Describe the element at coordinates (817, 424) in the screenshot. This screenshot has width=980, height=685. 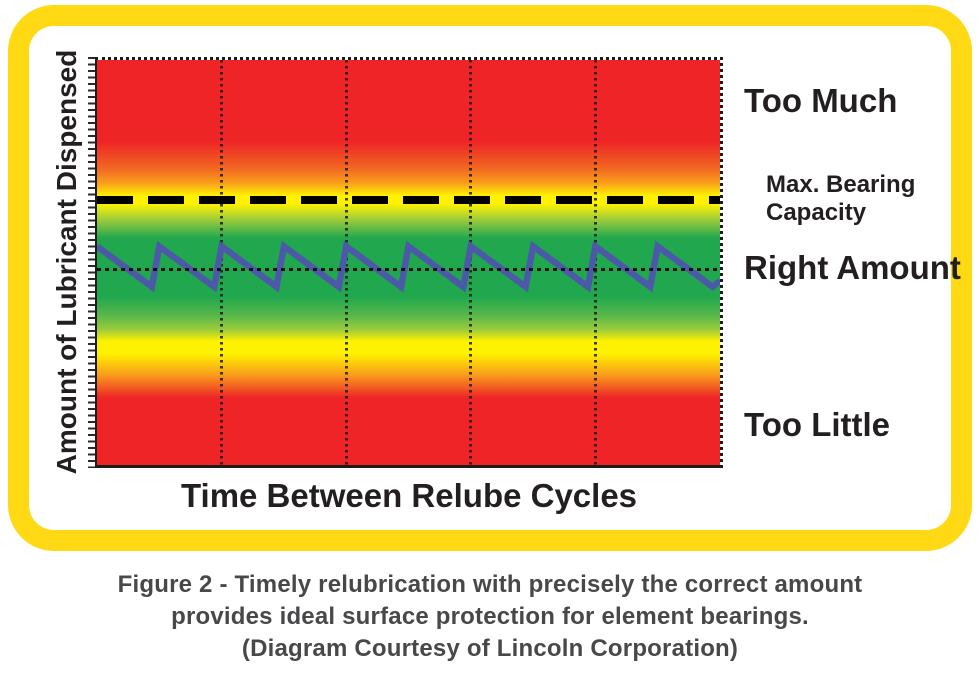
I see `label-too-little: Too Little` at that location.